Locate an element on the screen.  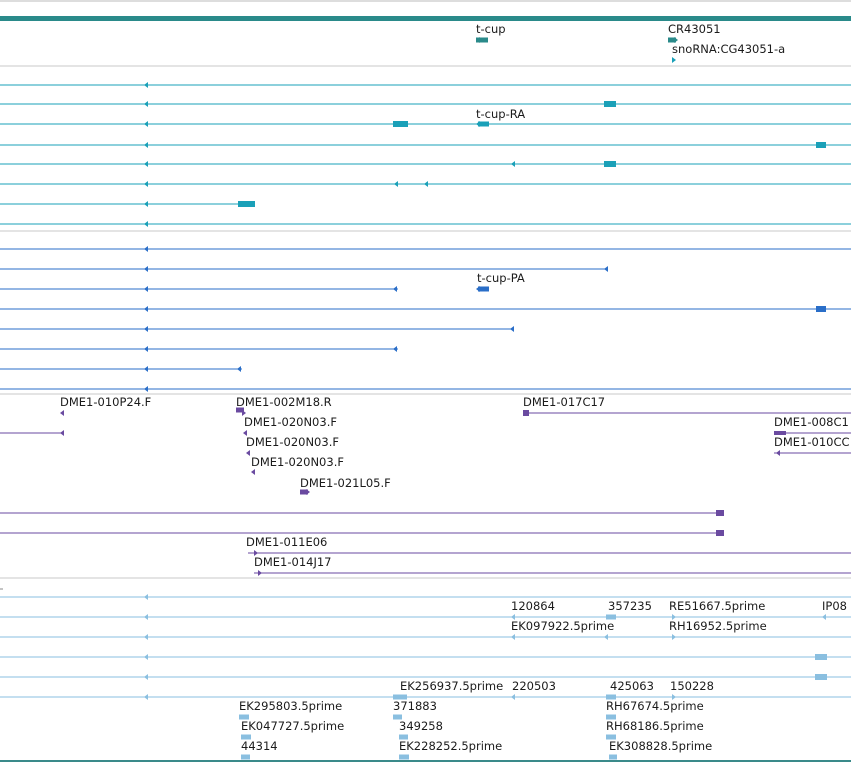
gene-label-snorna: snoRNA:CG43051-a is located at coordinates (729, 49).